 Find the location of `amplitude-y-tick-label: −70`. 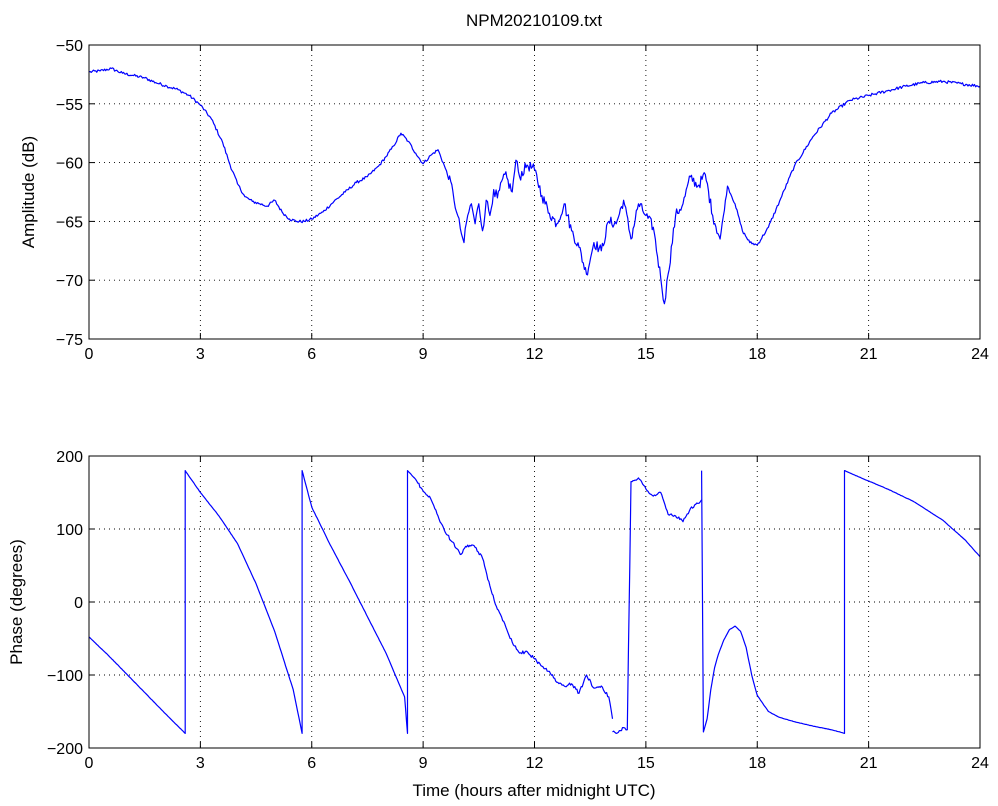

amplitude-y-tick-label: −70 is located at coordinates (69, 281).